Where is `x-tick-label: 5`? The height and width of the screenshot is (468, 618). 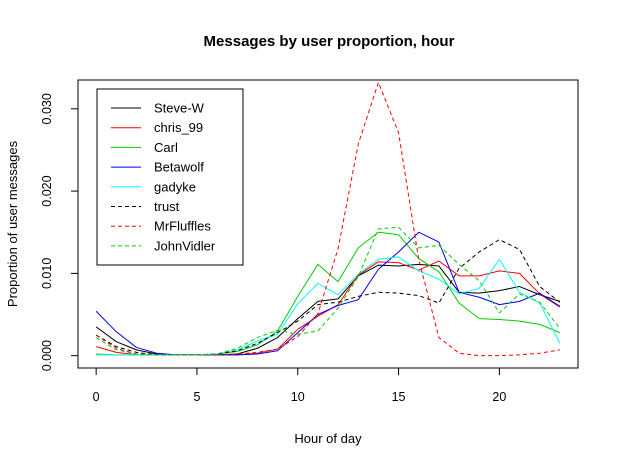 x-tick-label: 5 is located at coordinates (196, 397).